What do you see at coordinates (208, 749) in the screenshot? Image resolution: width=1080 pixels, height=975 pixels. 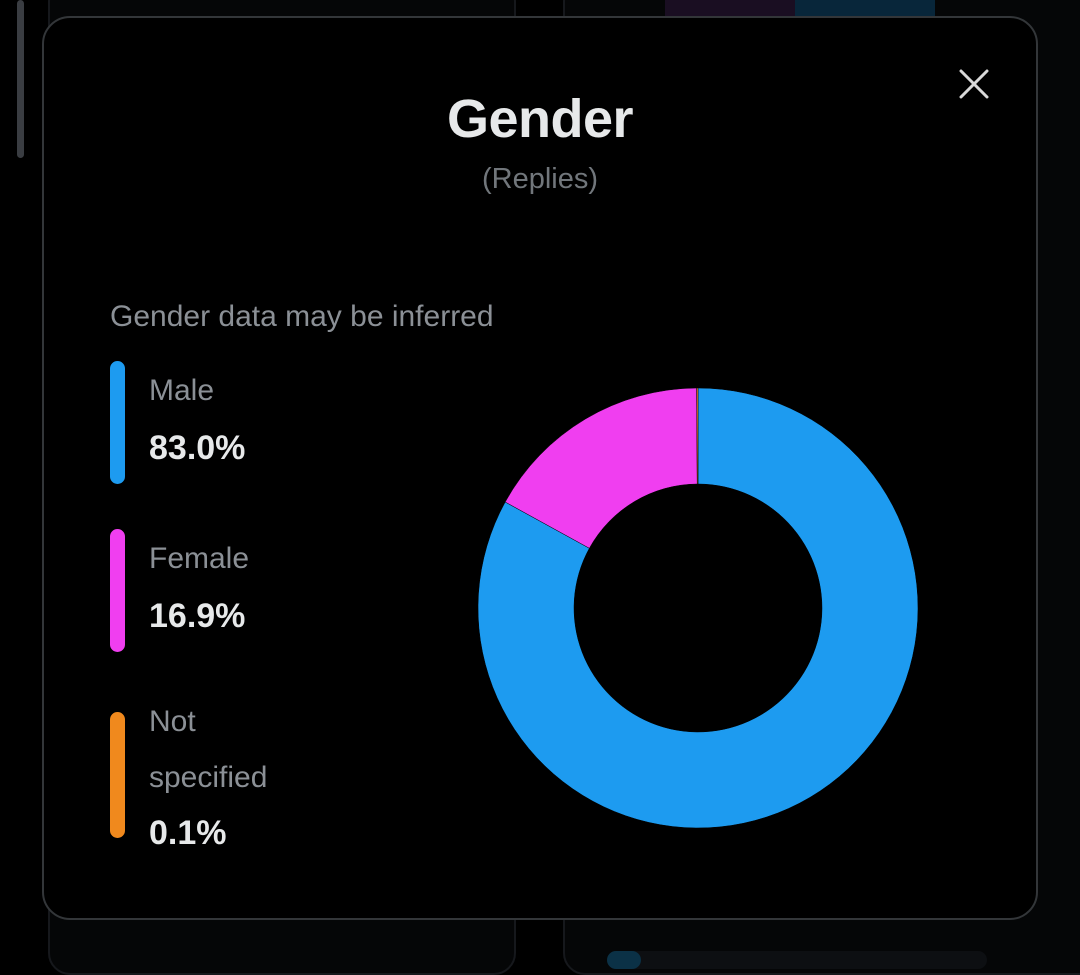 I see `legend-label-not-specified: Not specified` at bounding box center [208, 749].